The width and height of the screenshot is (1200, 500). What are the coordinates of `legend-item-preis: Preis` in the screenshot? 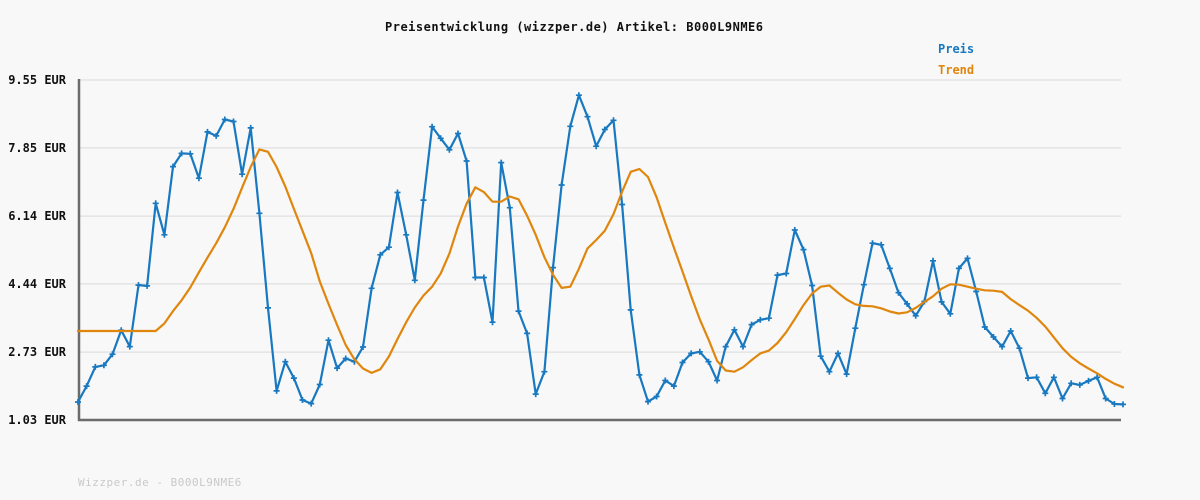 It's located at (956, 49).